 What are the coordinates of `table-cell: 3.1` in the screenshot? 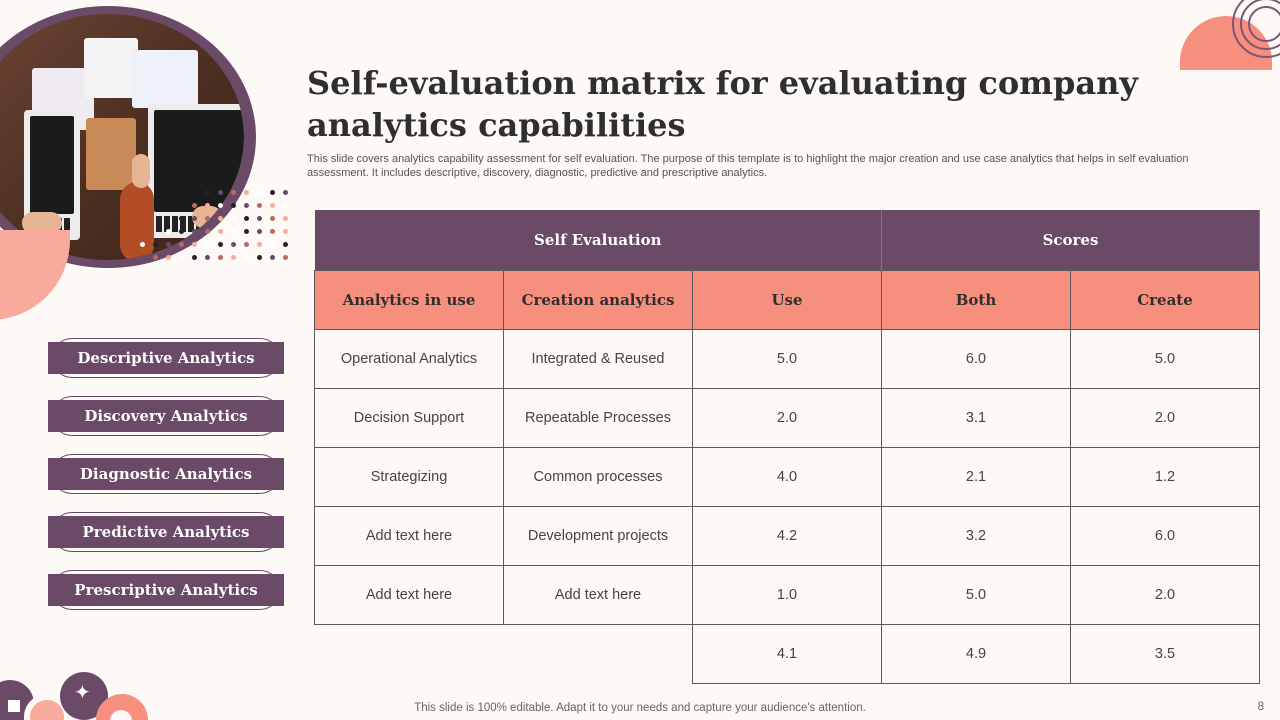 It's located at (976, 417).